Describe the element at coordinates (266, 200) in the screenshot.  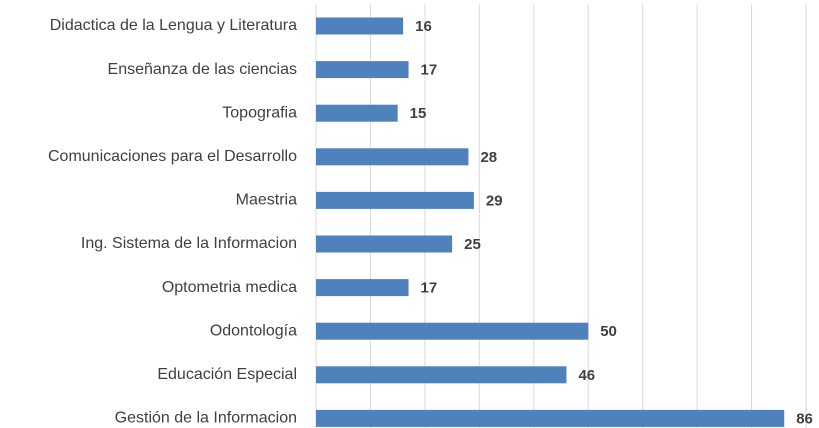
I see `category-label: Maestria` at that location.